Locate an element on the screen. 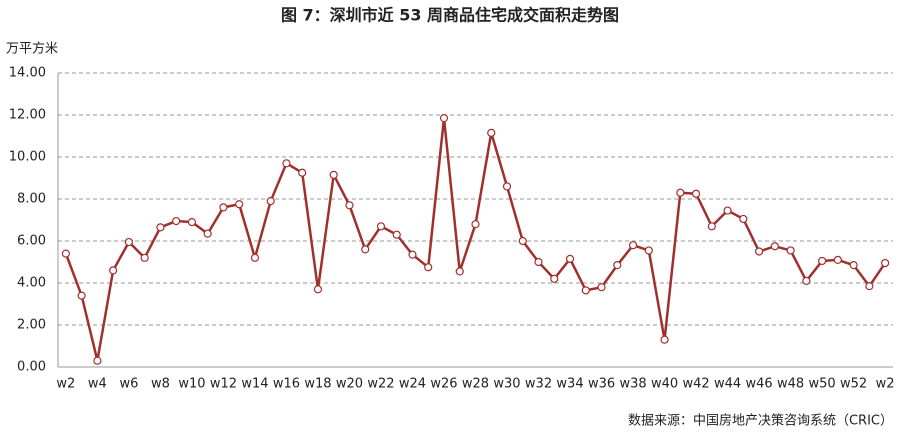  y-tick-label: 2.00 is located at coordinates (31, 325).